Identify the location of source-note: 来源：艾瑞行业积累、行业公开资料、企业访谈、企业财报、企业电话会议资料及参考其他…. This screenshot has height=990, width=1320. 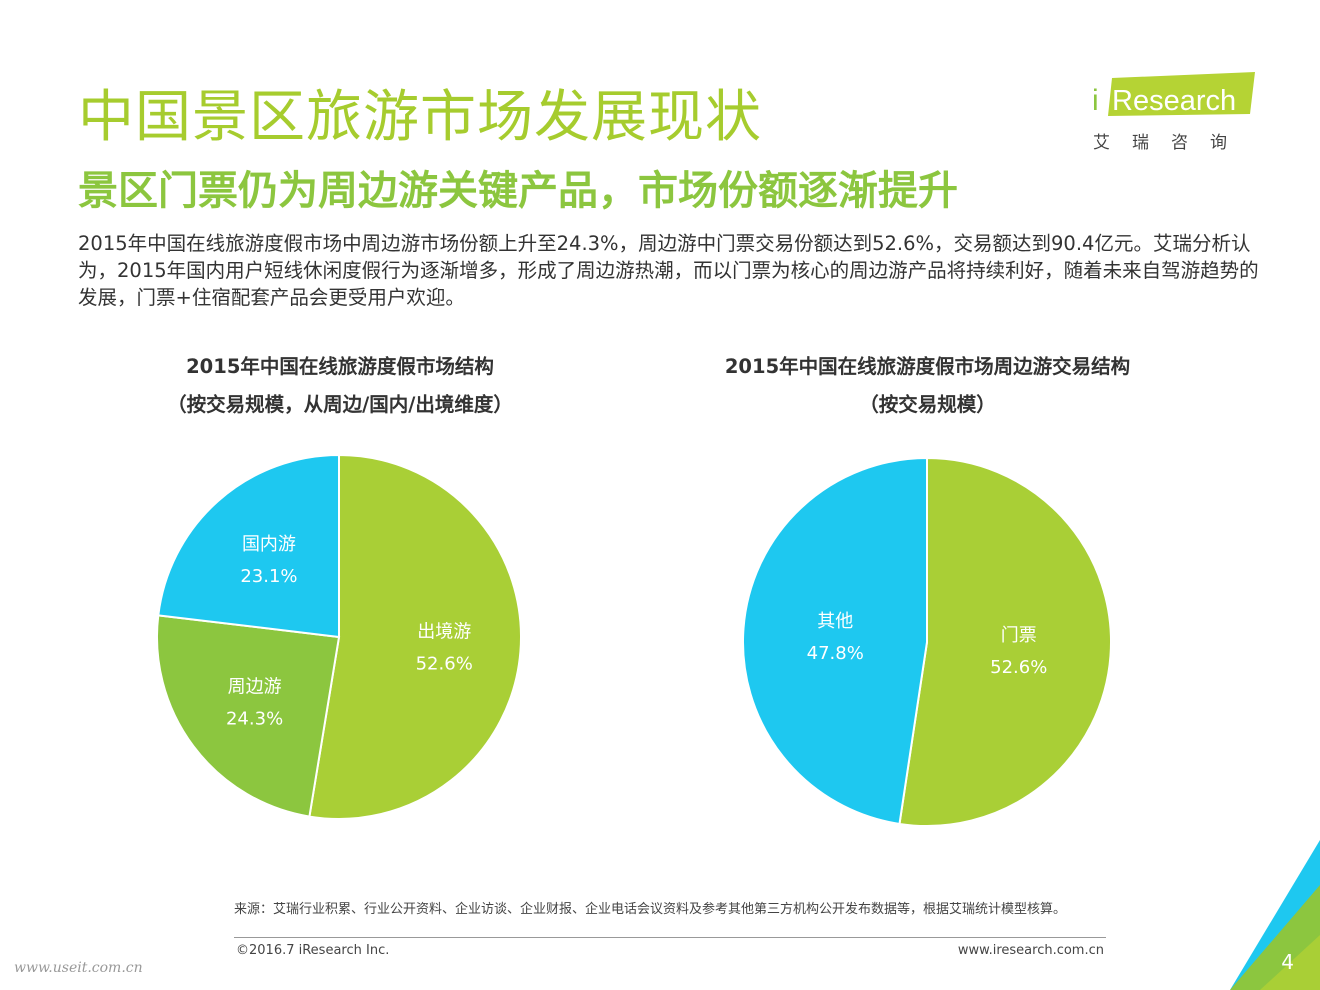
(650, 909).